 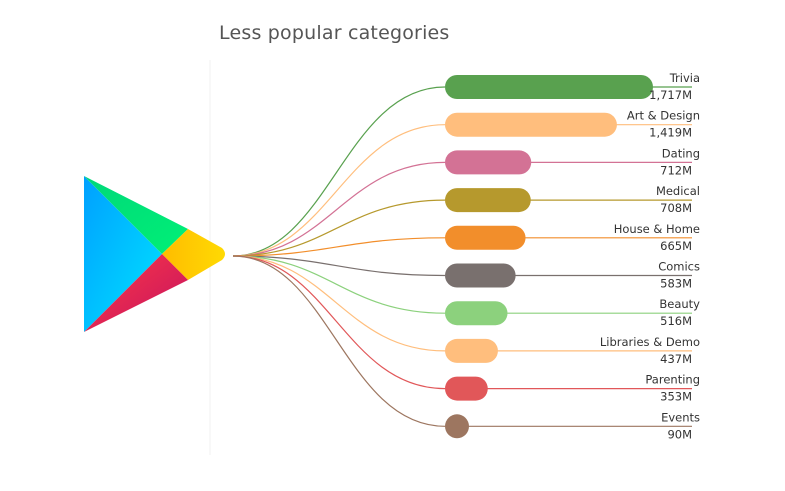 What do you see at coordinates (678, 191) in the screenshot?
I see `category-label-medical: Medical` at bounding box center [678, 191].